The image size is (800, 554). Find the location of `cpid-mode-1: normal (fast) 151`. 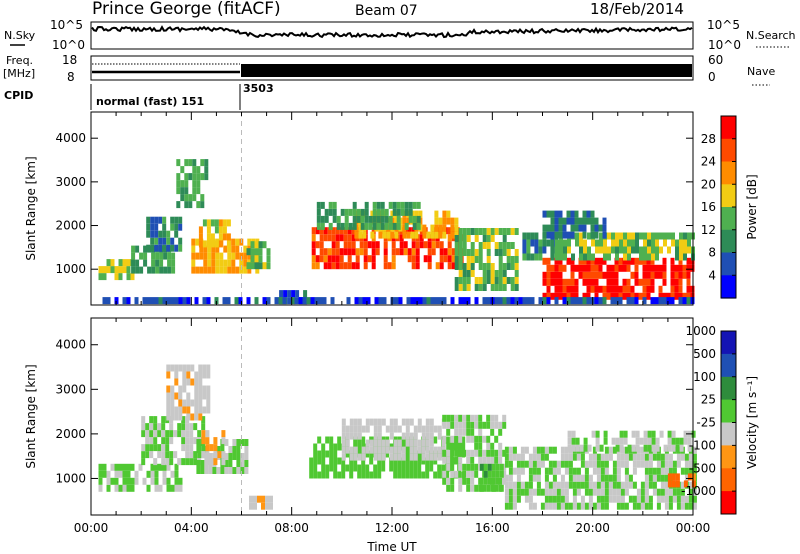

cpid-mode-1: normal (fast) 151 is located at coordinates (150, 101).